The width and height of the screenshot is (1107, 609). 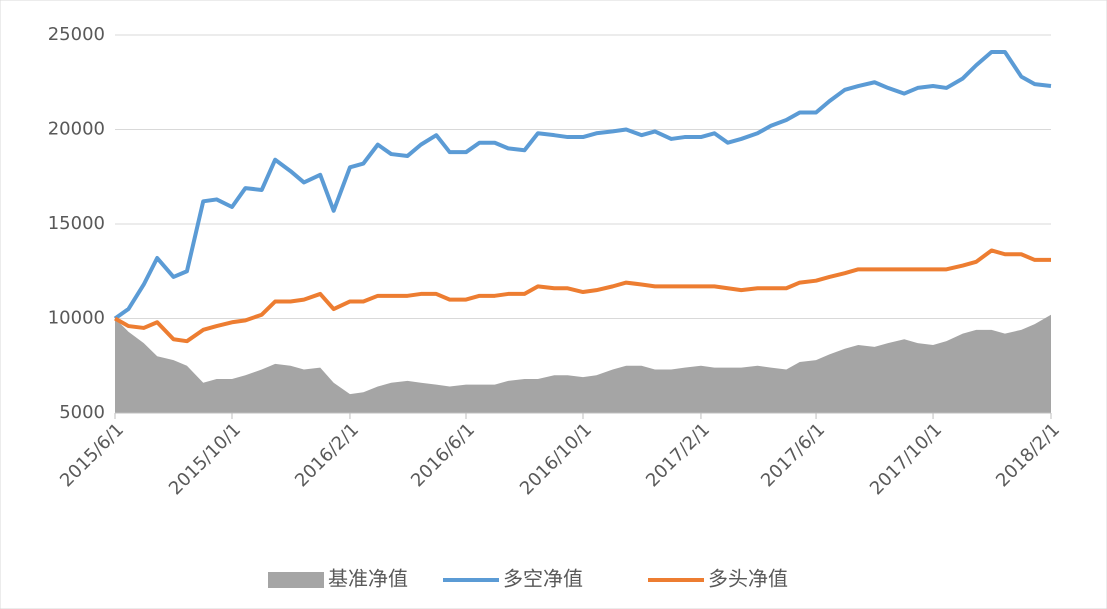 What do you see at coordinates (583, 363) in the screenshot?
I see `area` at bounding box center [583, 363].